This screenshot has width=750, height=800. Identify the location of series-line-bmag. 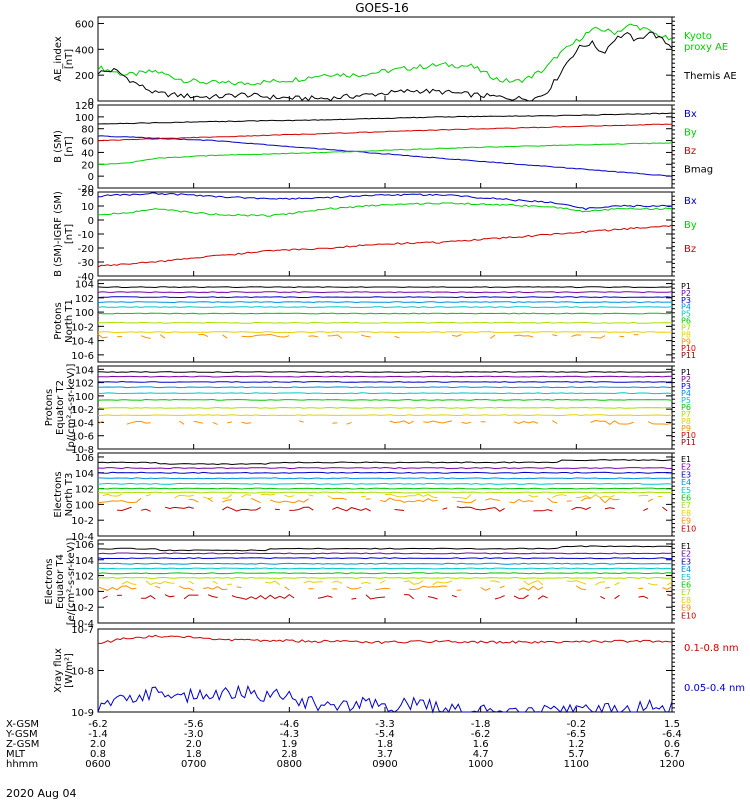
(385, 118).